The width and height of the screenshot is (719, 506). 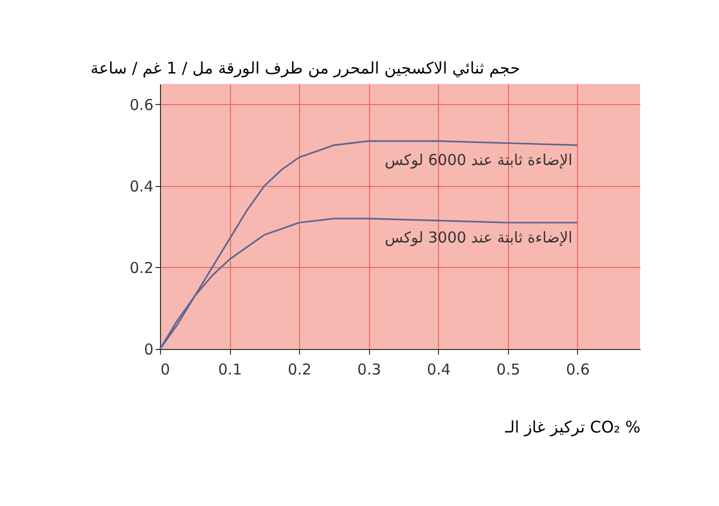 What do you see at coordinates (300, 369) in the screenshot?
I see `x-tick-label: 0.2` at bounding box center [300, 369].